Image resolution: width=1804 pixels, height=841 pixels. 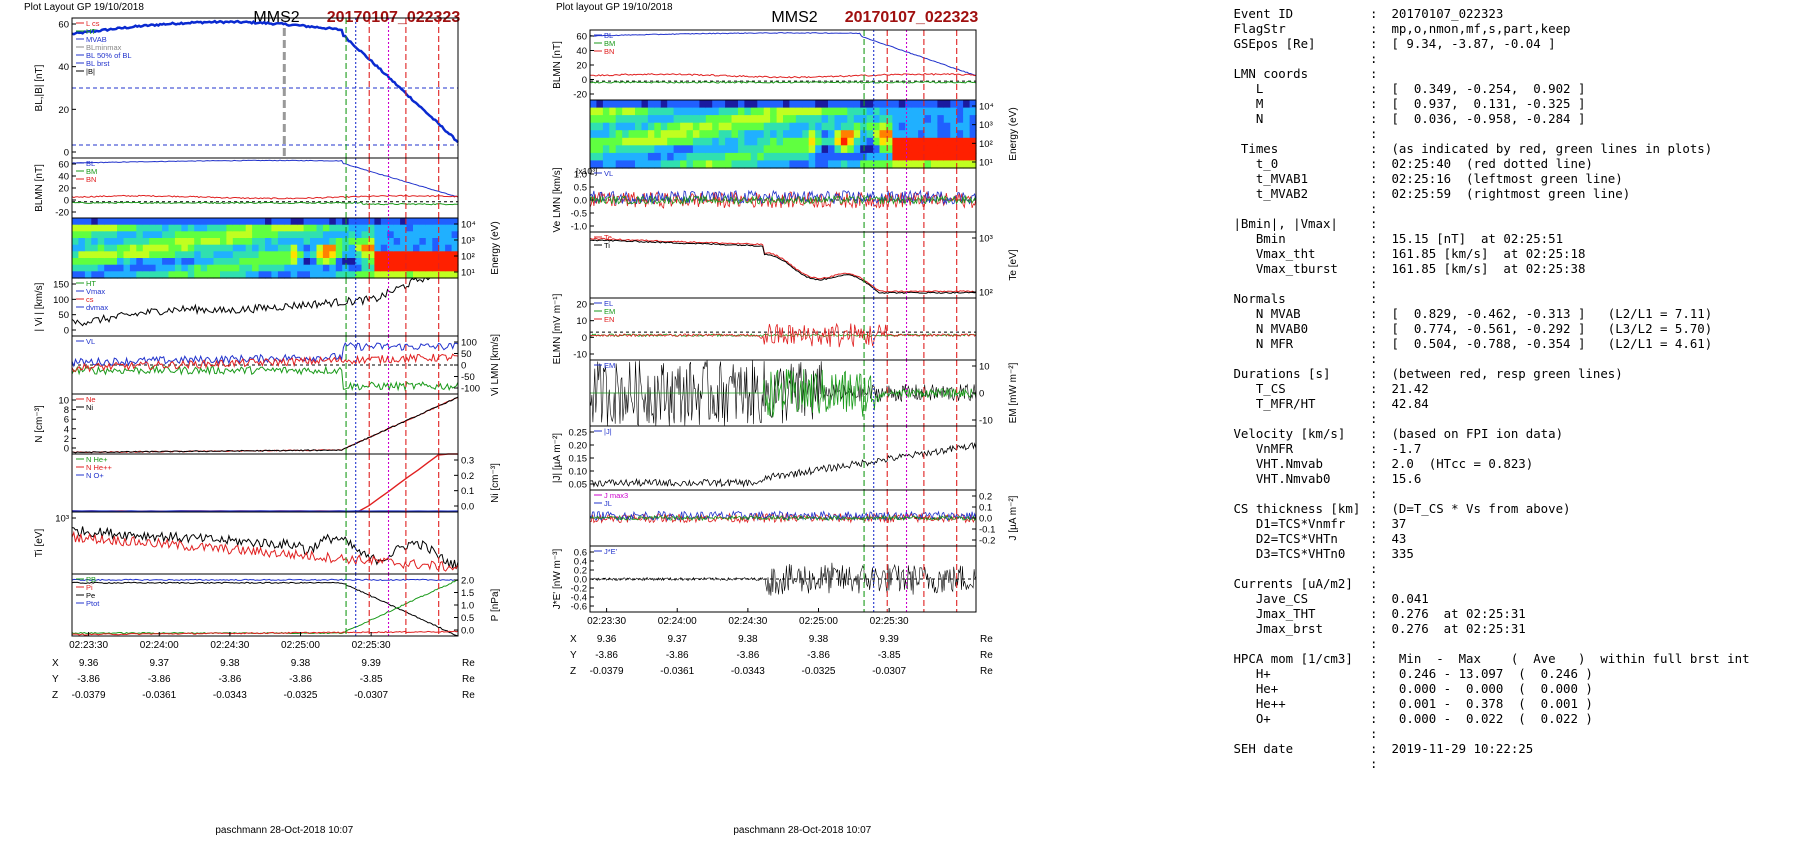 I want to click on bn-series, so click(x=783, y=75).